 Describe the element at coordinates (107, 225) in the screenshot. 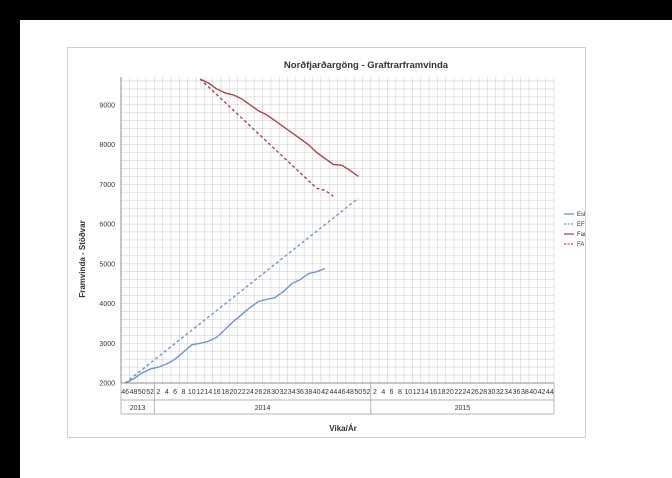

I see `y-tick-label: 6000` at that location.